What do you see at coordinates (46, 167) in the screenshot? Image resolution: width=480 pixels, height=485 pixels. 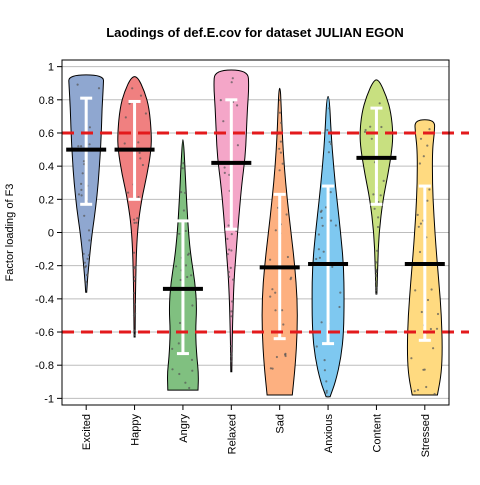 I see `y-tick-label: 0.4` at bounding box center [46, 167].